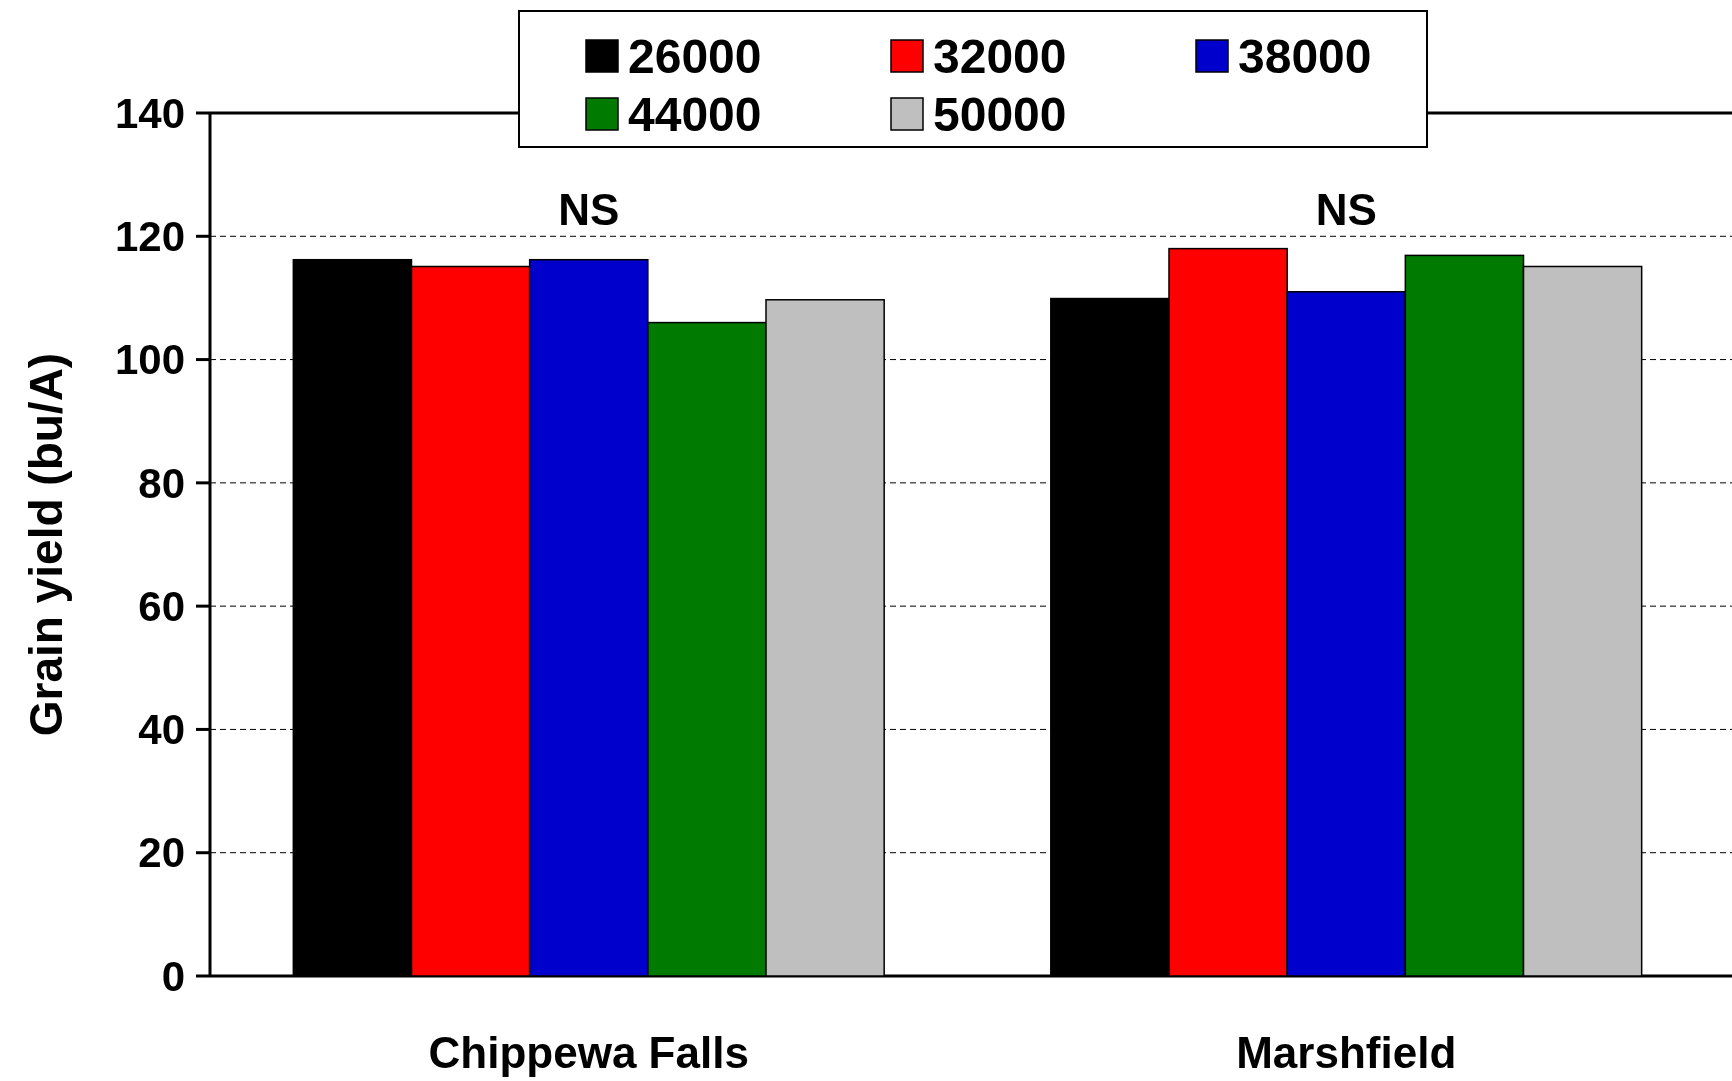  Describe the element at coordinates (588, 1052) in the screenshot. I see `x-tick-label: Chippewa Falls` at that location.